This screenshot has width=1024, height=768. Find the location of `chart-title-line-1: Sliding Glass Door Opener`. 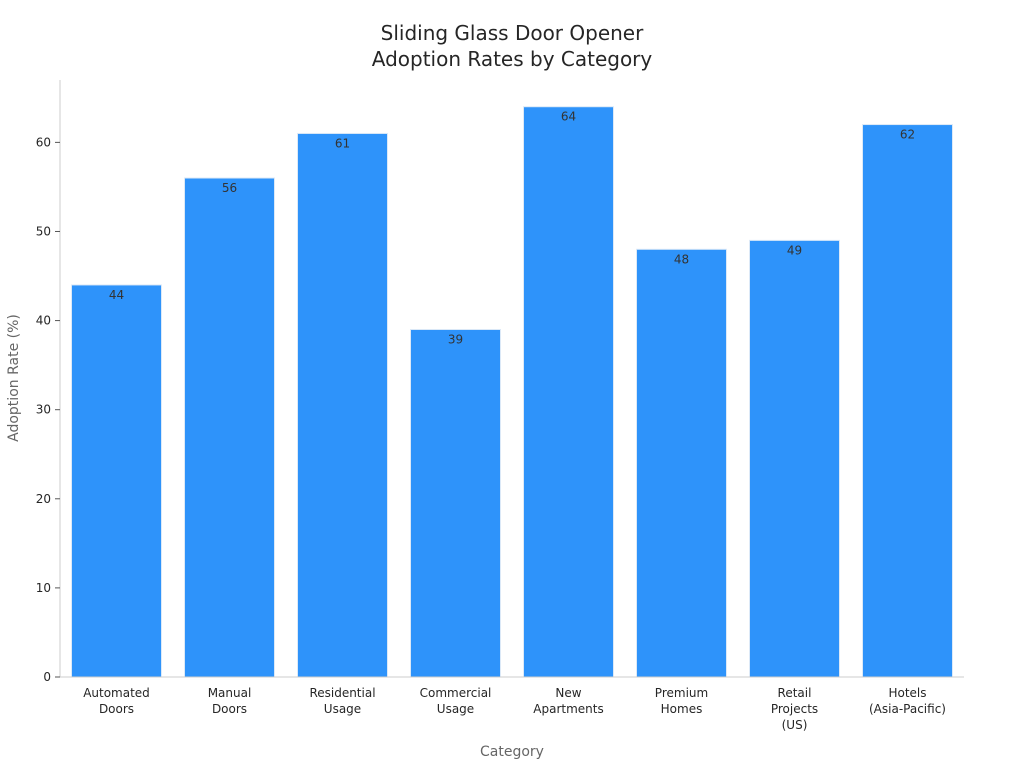

chart-title-line-1: Sliding Glass Door Opener is located at coordinates (512, 33).